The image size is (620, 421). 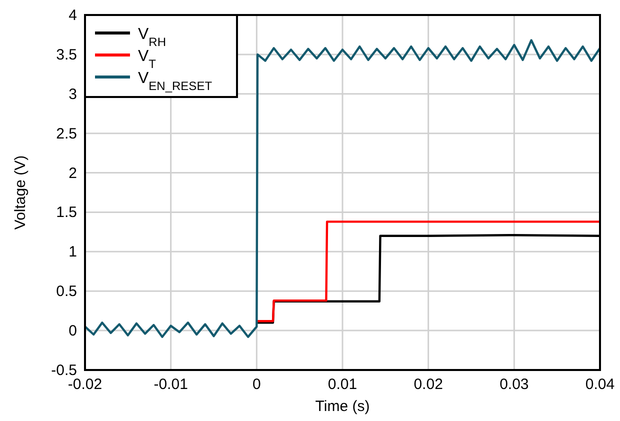 What do you see at coordinates (72, 94) in the screenshot?
I see `y-tick-label: 3` at bounding box center [72, 94].